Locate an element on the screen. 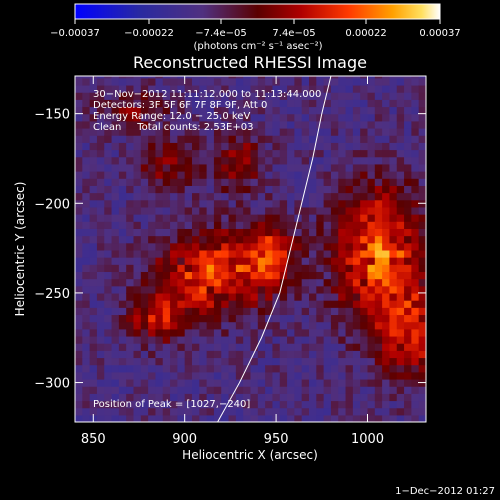 The width and height of the screenshot is (500, 500). x-tick-label: 850 is located at coordinates (93, 439).